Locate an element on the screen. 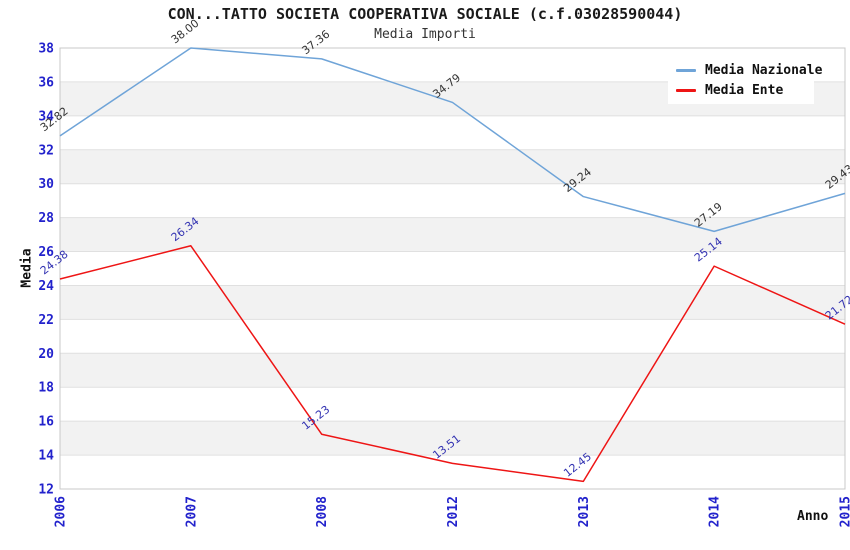 The width and height of the screenshot is (850, 550). y-tick-label: 24 is located at coordinates (46, 286).